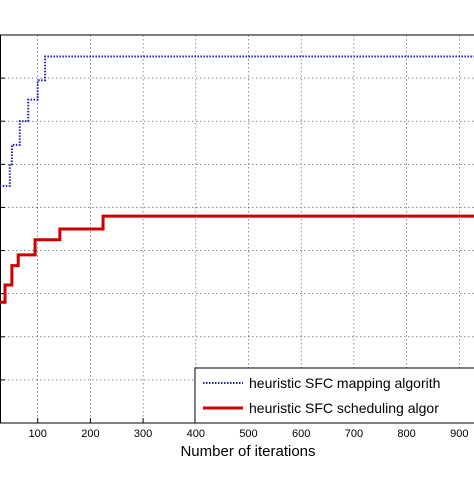 Image resolution: width=474 pixels, height=479 pixels. What do you see at coordinates (143, 434) in the screenshot?
I see `x-tick-label: 300` at bounding box center [143, 434].